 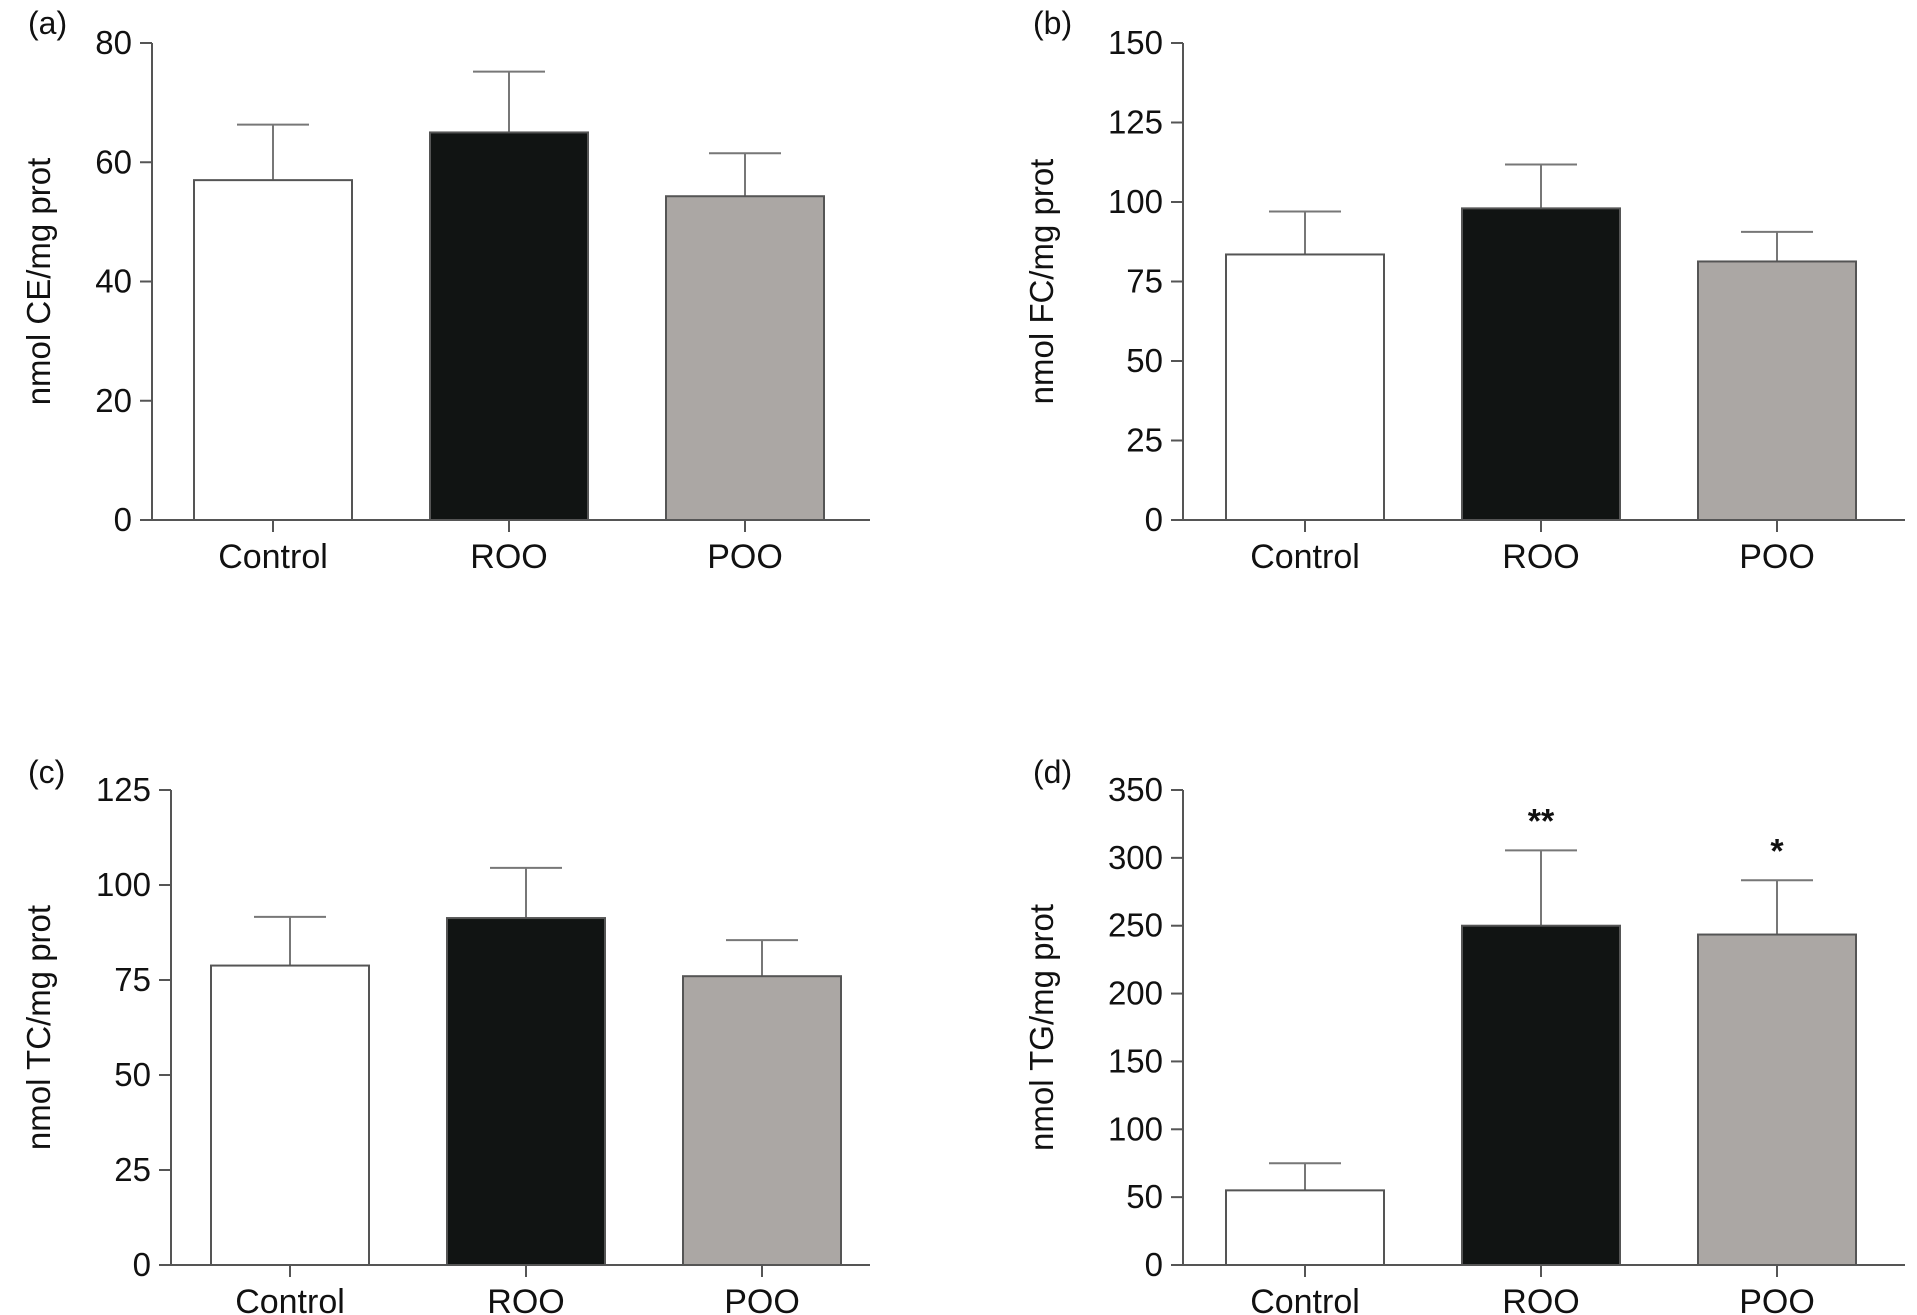 I want to click on y-axis-label: nmol TC/mg prot, so click(x=38, y=1027).